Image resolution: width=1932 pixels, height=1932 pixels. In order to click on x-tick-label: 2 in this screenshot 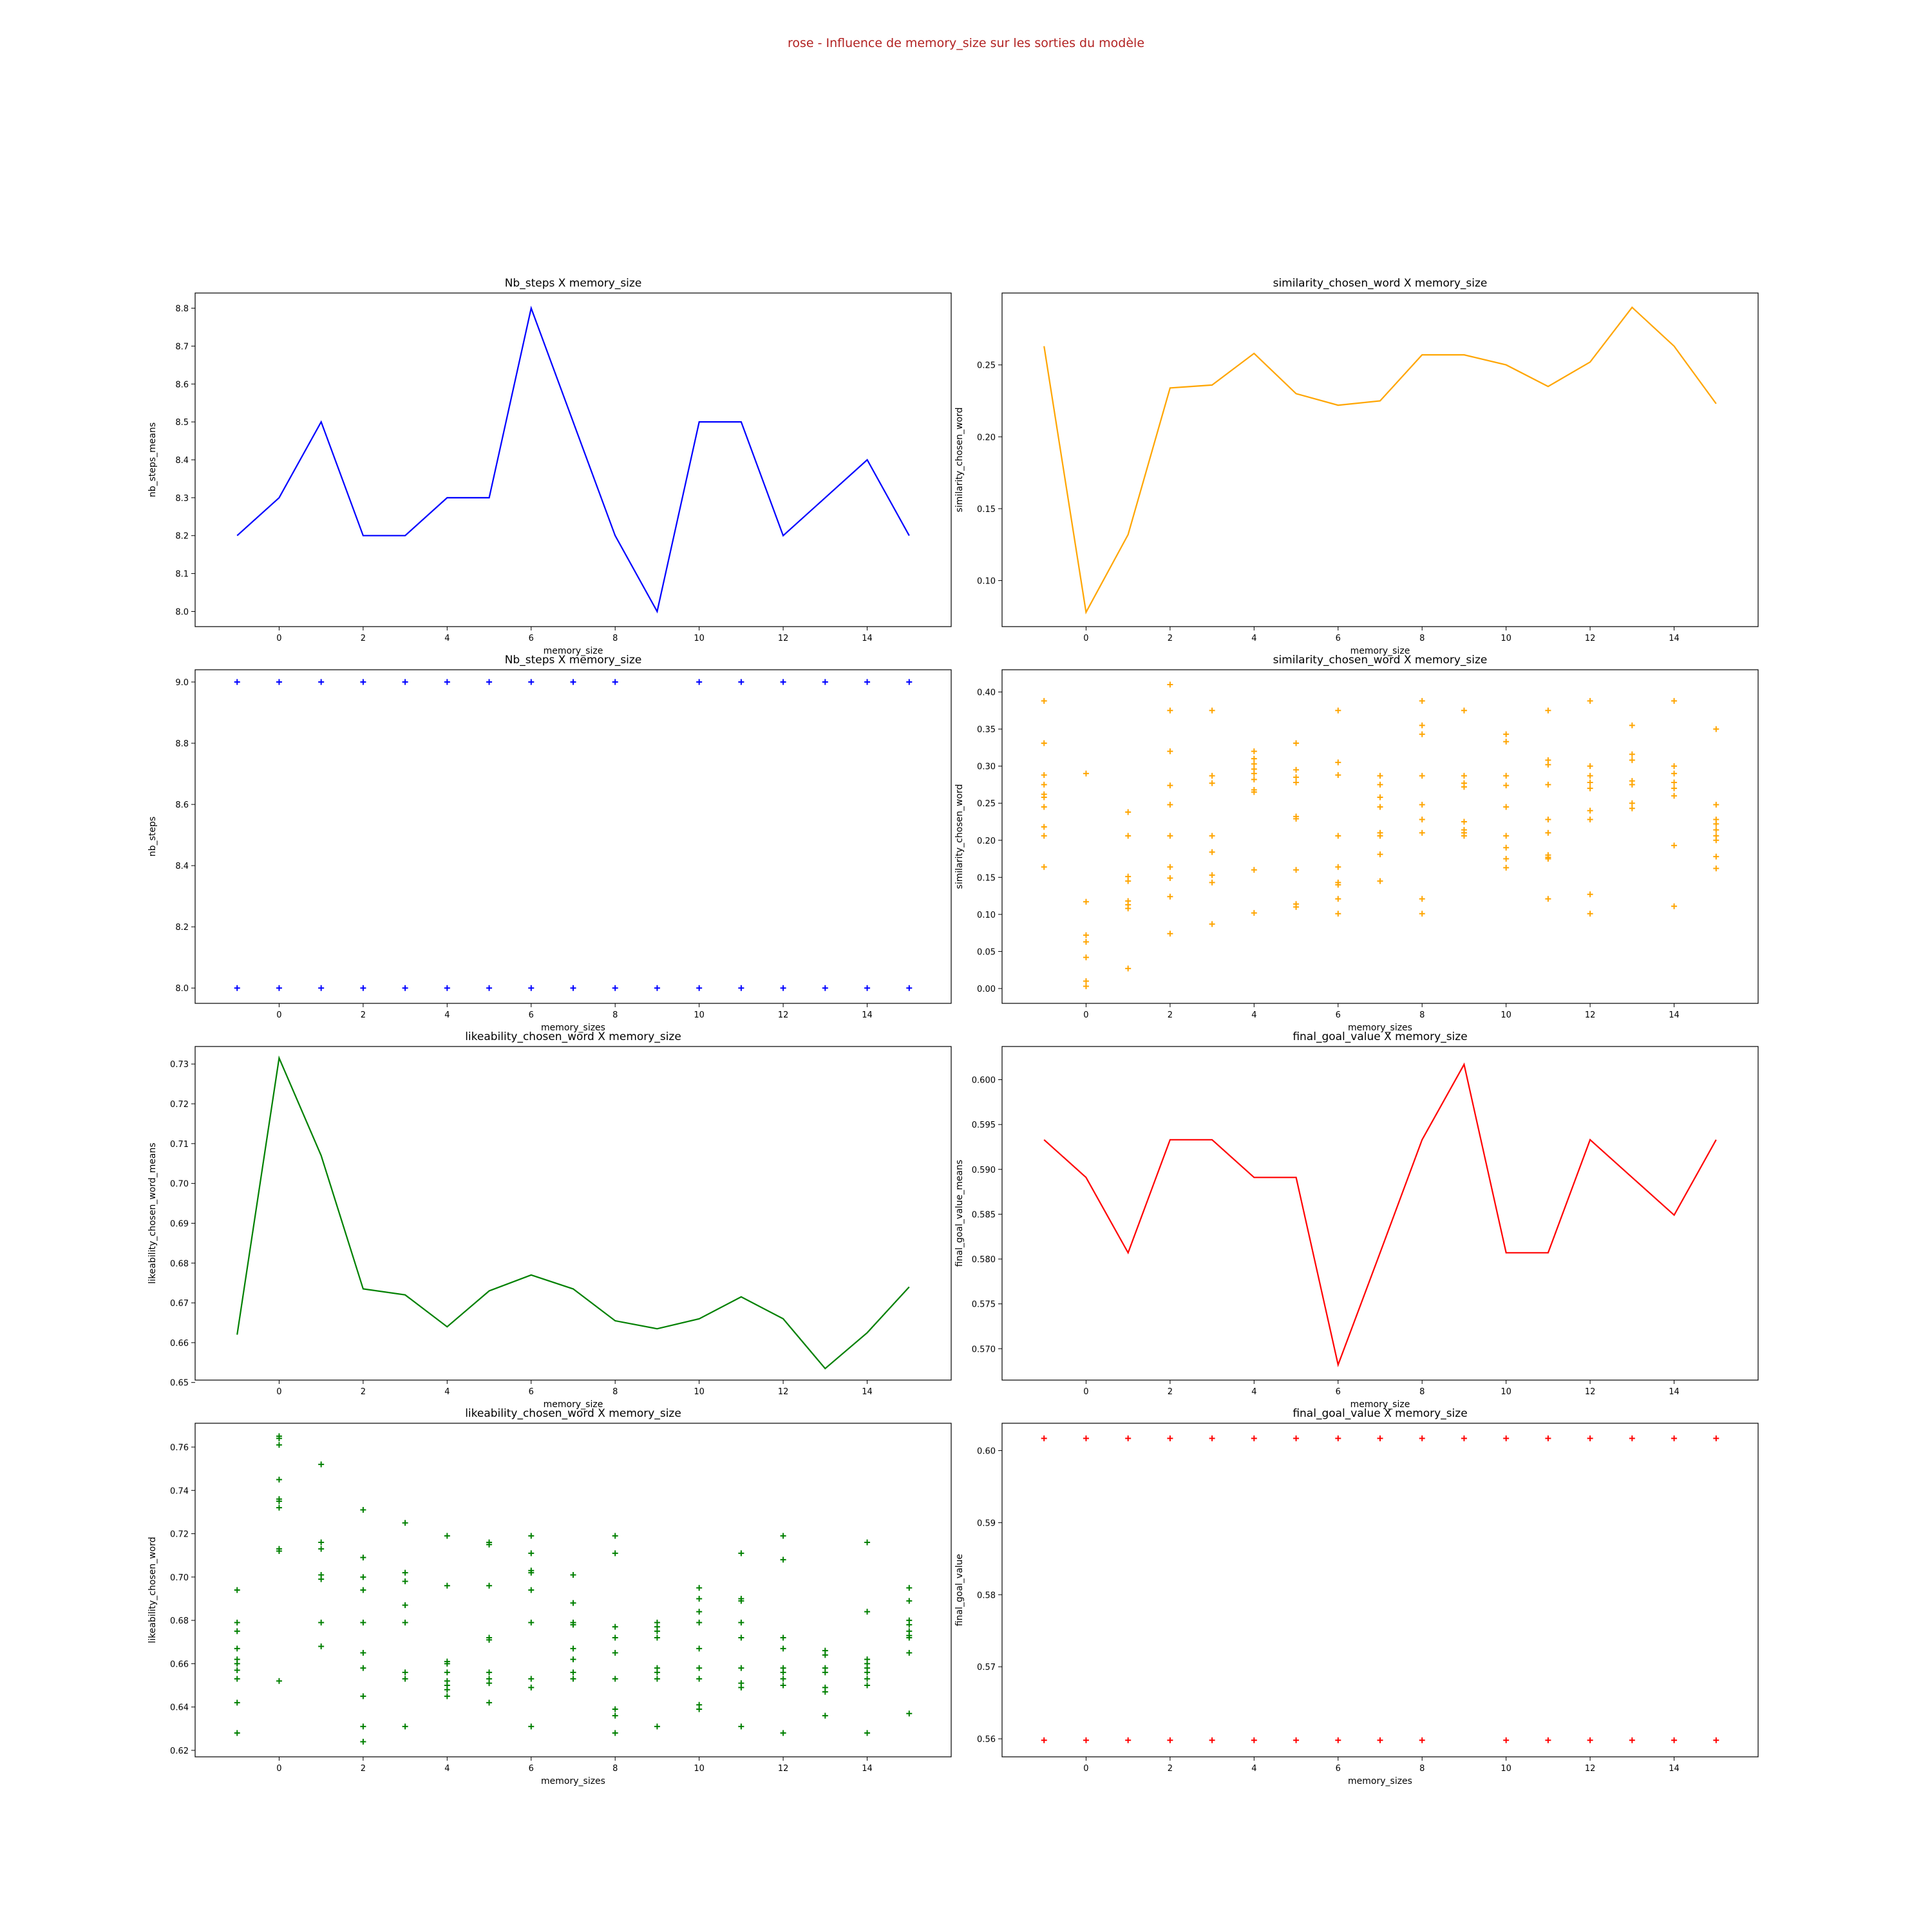, I will do `click(1170, 638)`.